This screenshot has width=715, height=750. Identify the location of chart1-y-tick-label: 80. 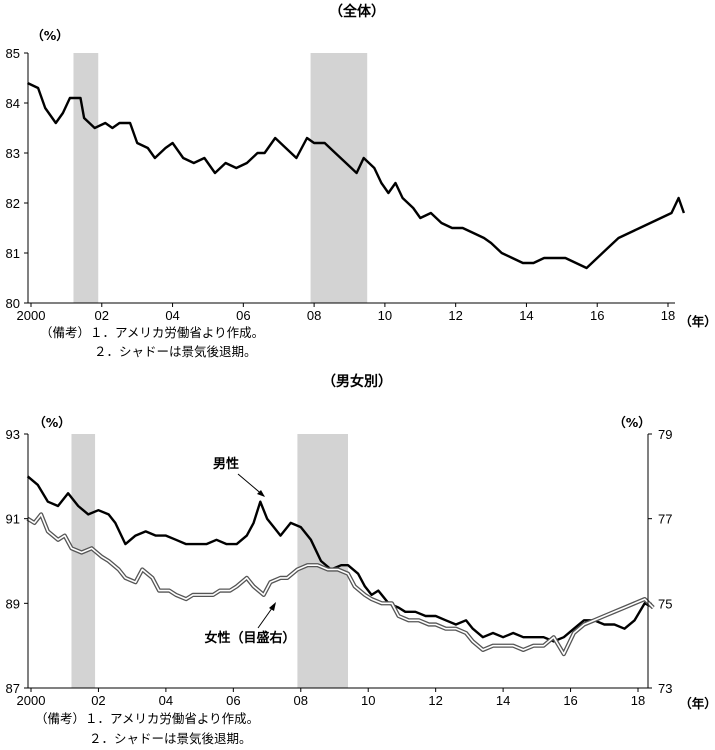
(13, 303).